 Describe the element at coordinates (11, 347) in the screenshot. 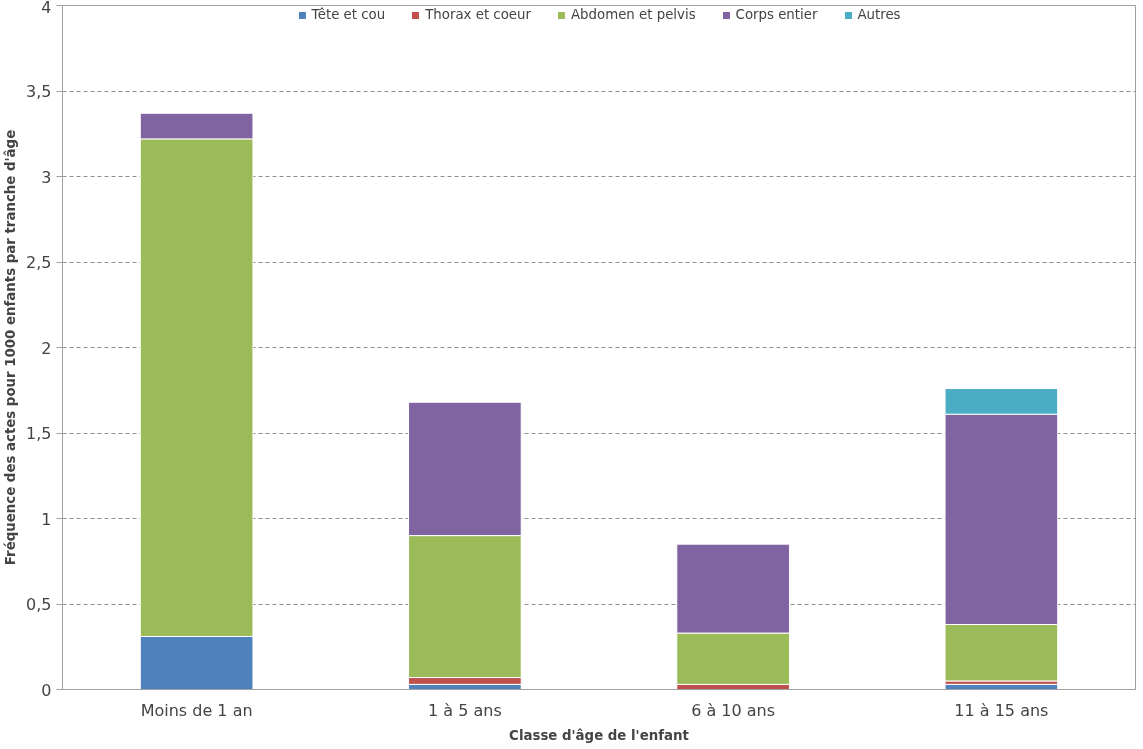

I see `y-axis-title: Fréquence des actes pour 1000 enfants par tranche d'âge` at that location.